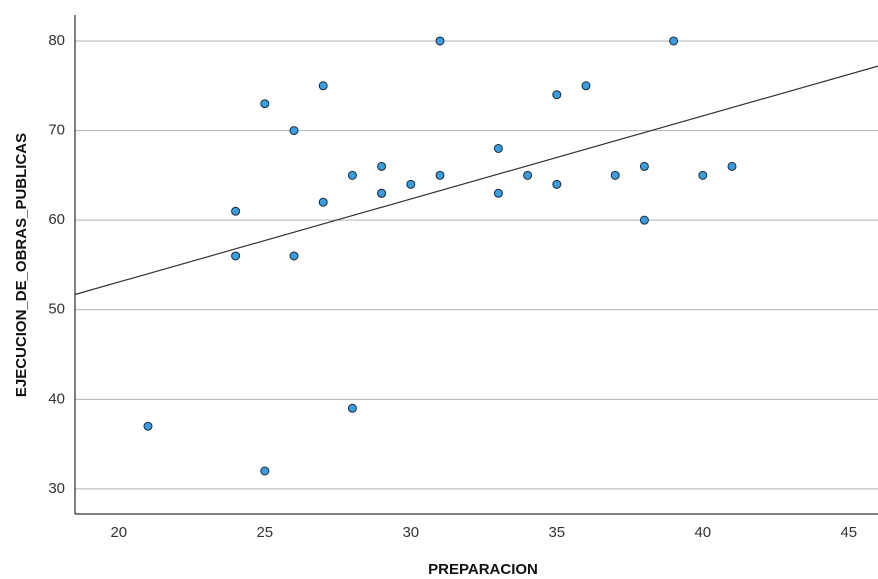 The width and height of the screenshot is (878, 579). I want to click on x-tick-label: 25, so click(264, 532).